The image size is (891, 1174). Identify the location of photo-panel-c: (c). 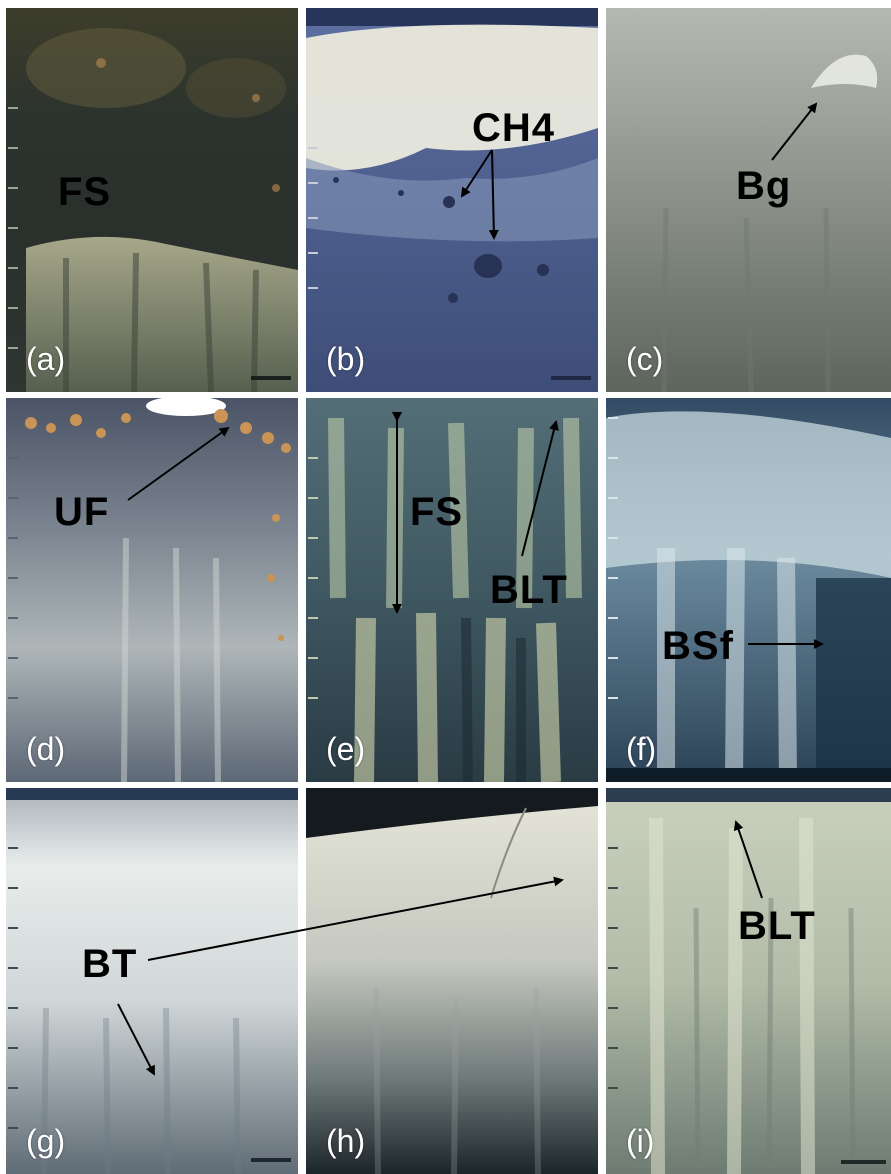
(748, 200).